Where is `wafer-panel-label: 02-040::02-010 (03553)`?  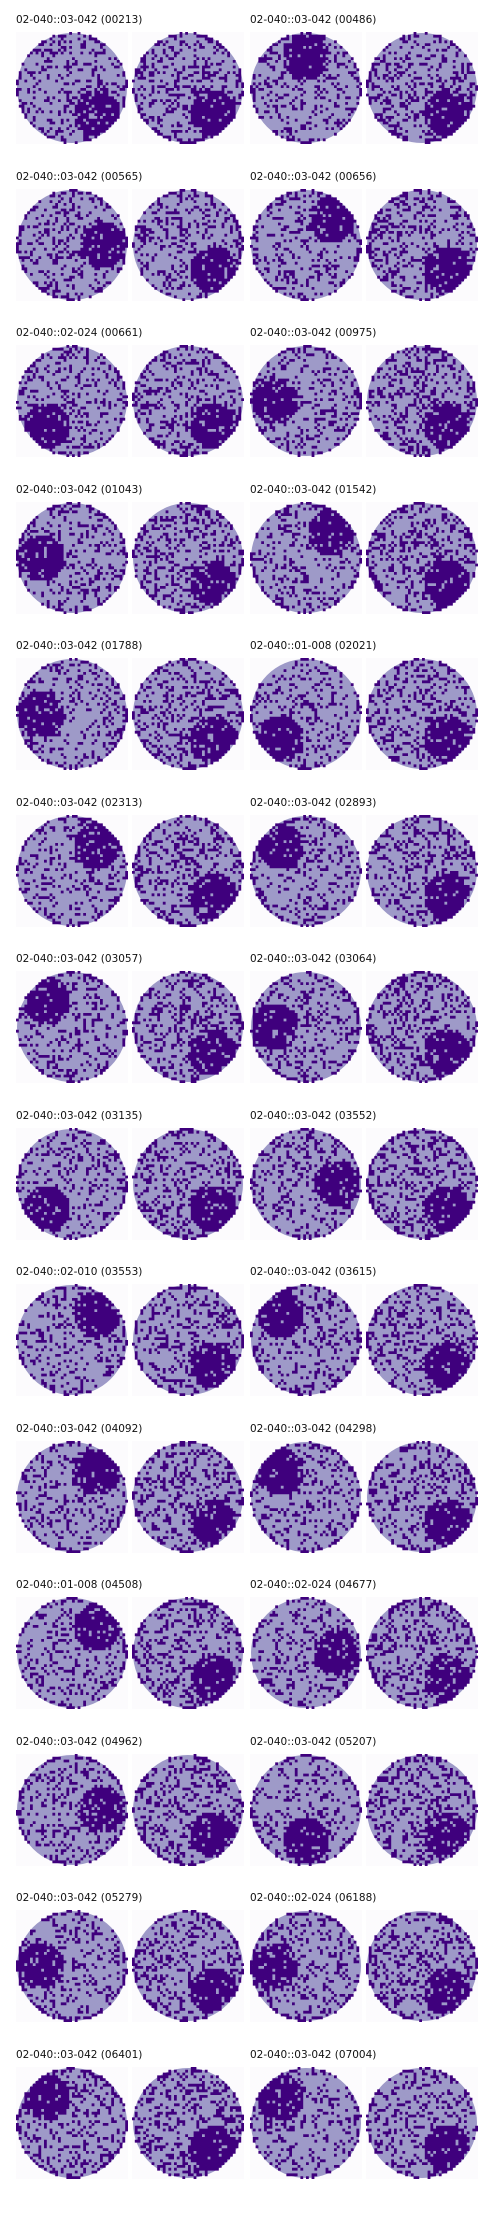
wafer-panel-label: 02-040::02-010 (03553) is located at coordinates (79, 1272).